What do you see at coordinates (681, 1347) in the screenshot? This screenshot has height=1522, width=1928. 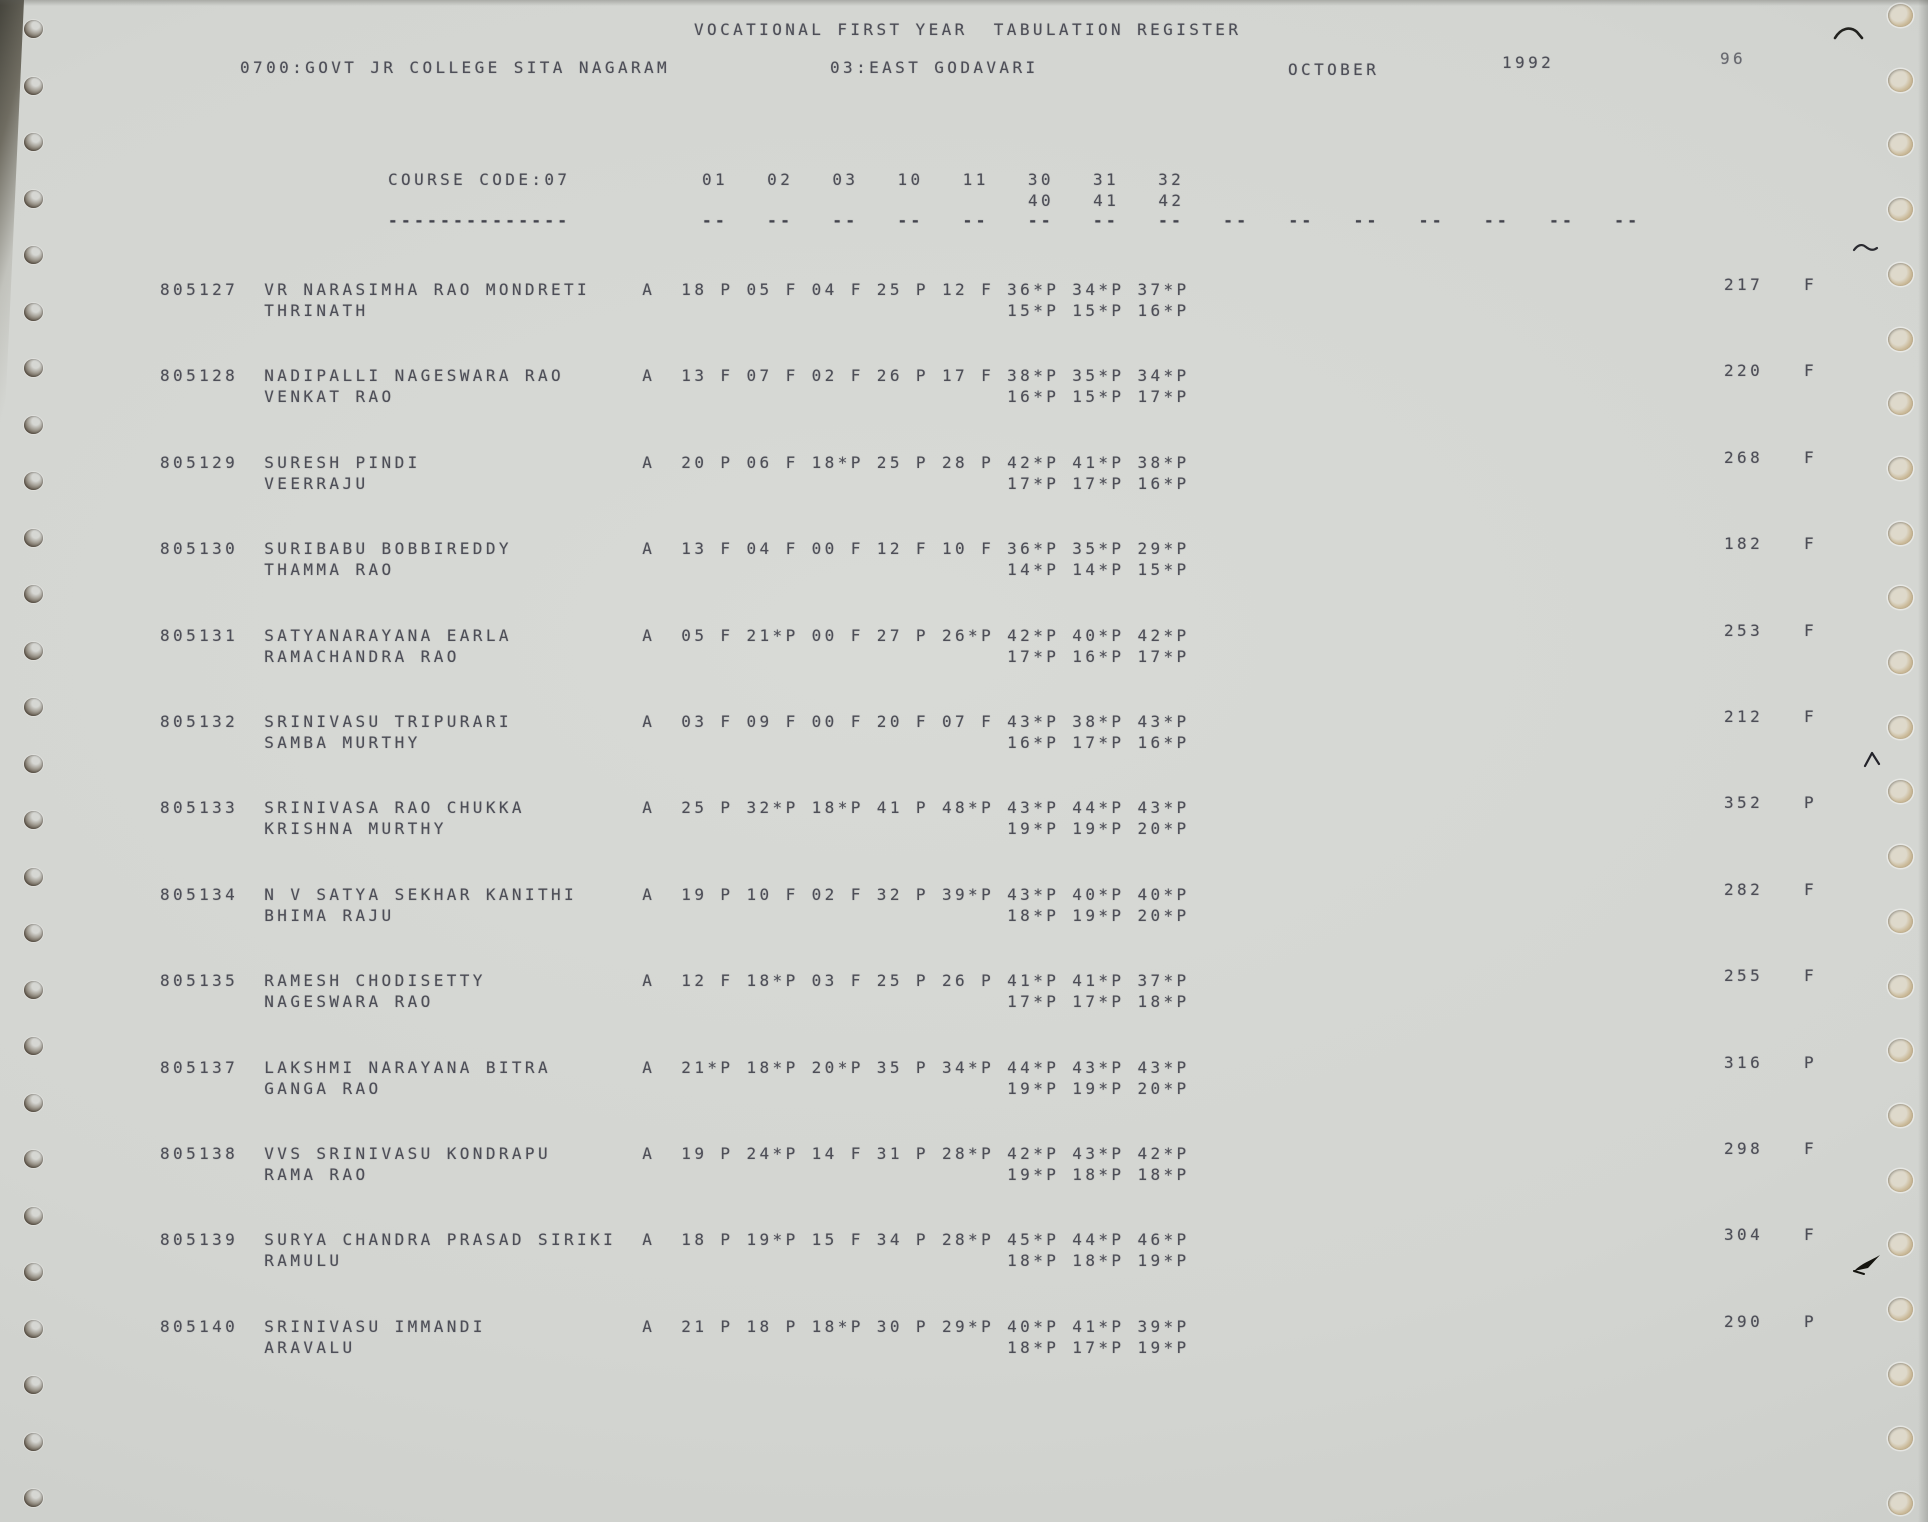 I see `row-father-name-marks: ARAVALU 18*P 17*P 19*P` at bounding box center [681, 1347].